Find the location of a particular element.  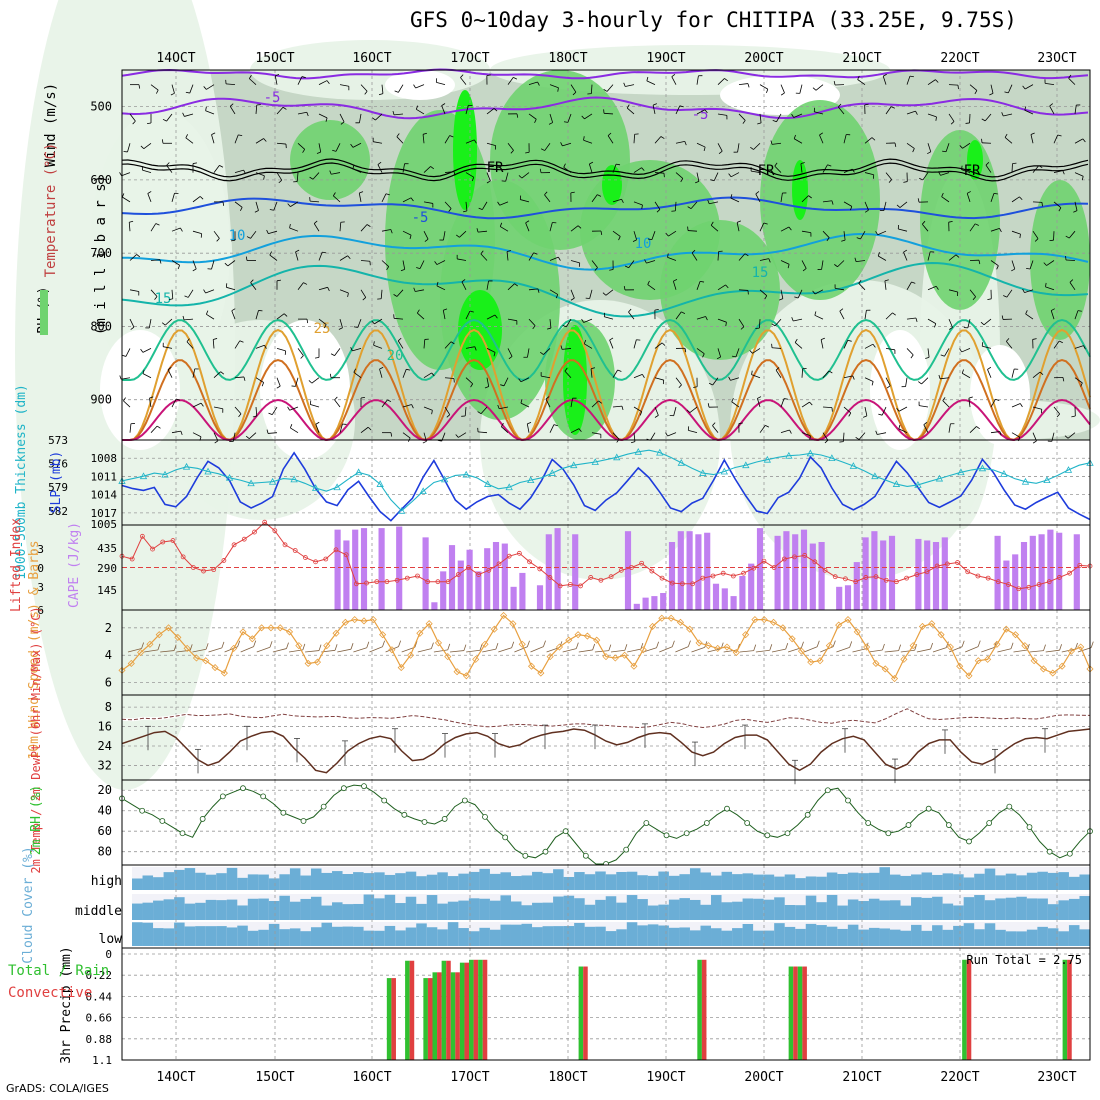

rh-saturated-area is located at coordinates (480, 330).